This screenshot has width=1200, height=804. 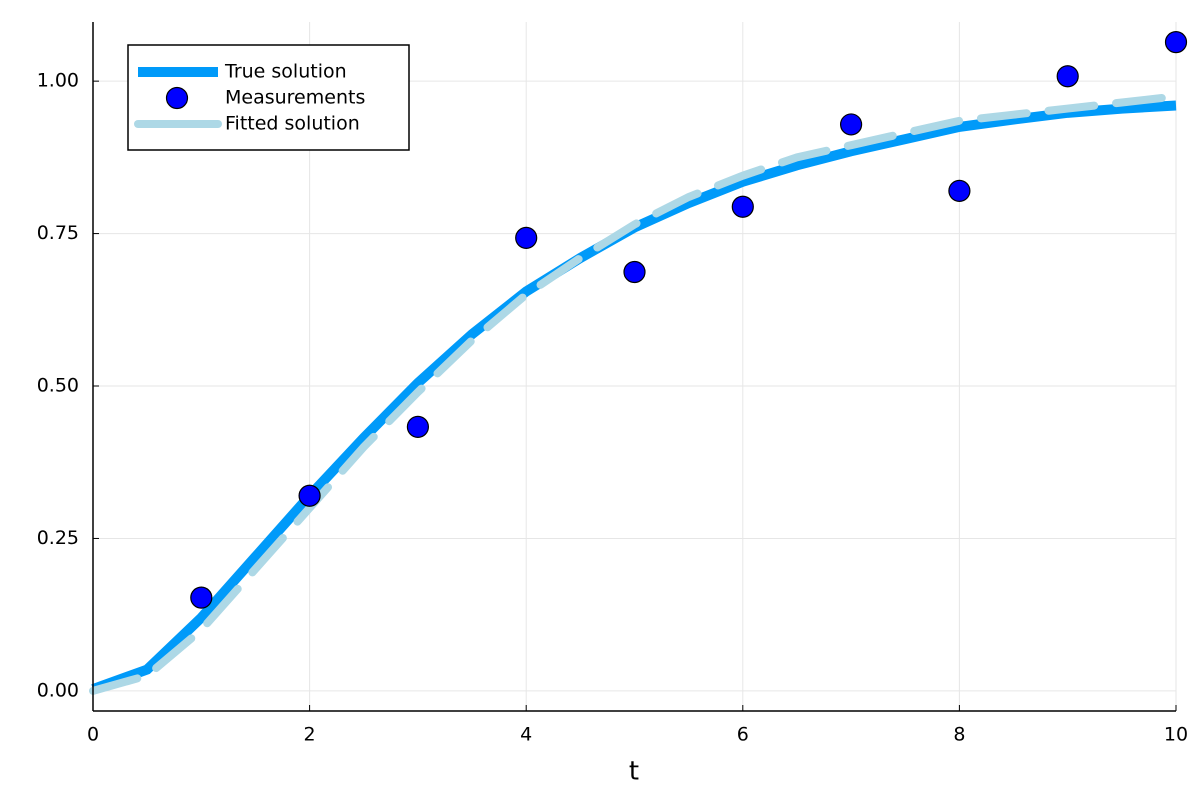 What do you see at coordinates (58, 233) in the screenshot?
I see `y-tick-label: 0.75` at bounding box center [58, 233].